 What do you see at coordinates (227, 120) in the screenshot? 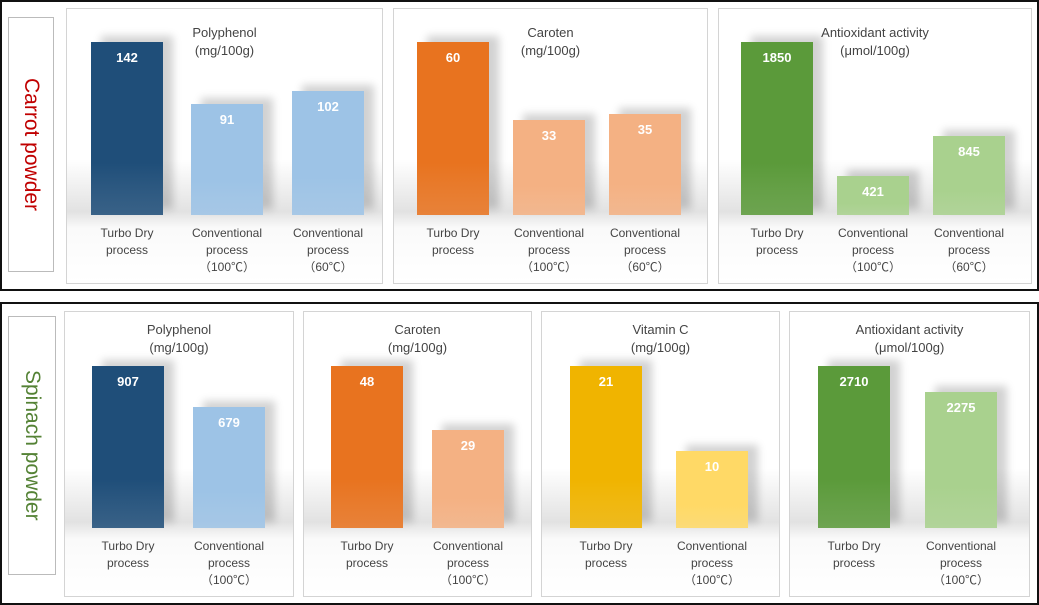
I see `data-label: 91` at bounding box center [227, 120].